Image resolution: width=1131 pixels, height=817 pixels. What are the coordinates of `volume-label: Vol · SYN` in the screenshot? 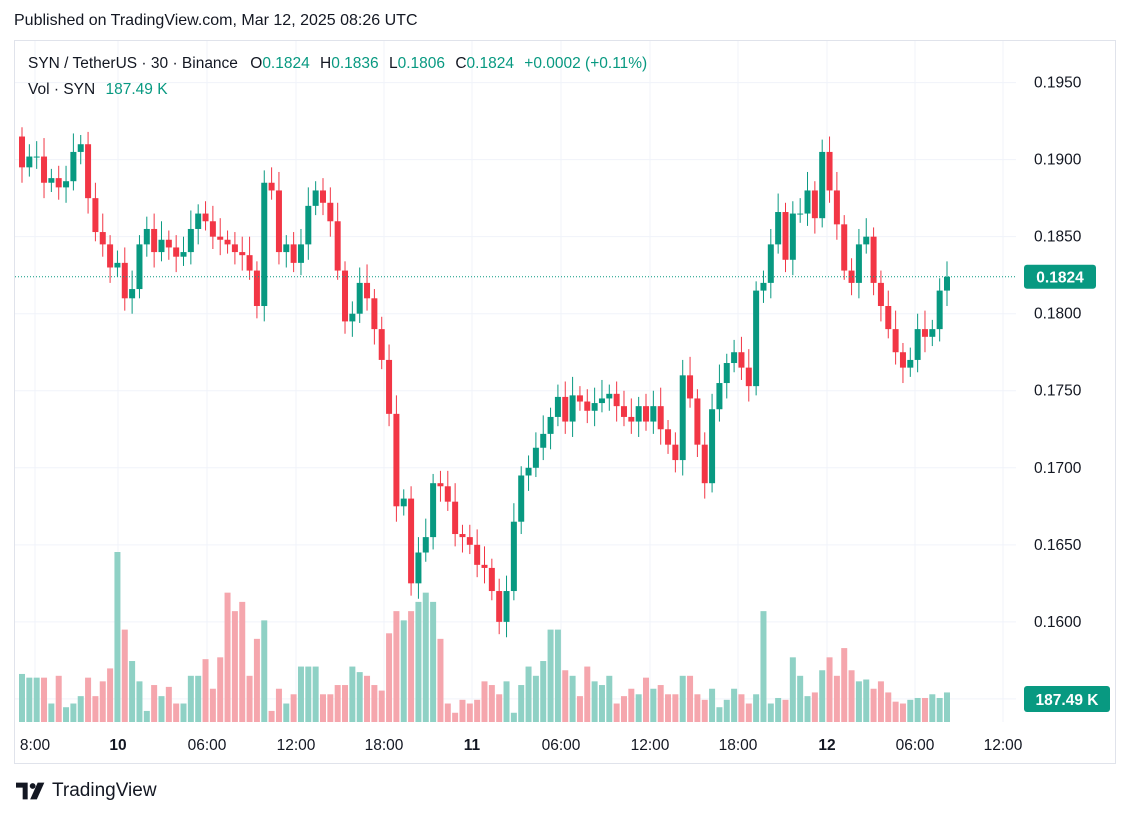 It's located at (62, 89).